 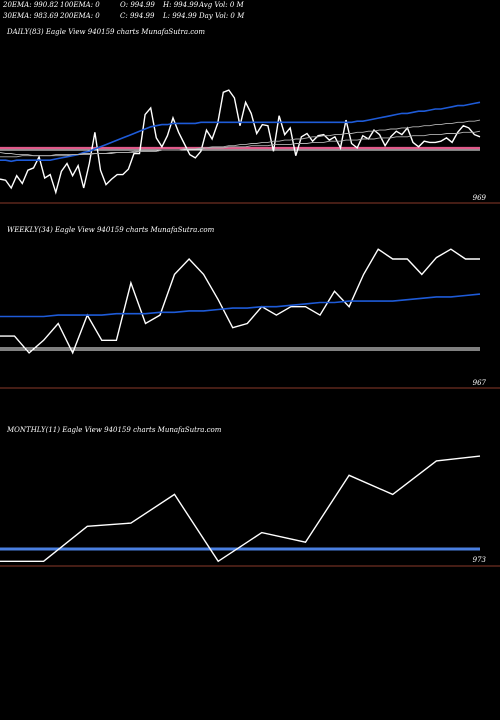 I want to click on hdr-day-vol: Day Vol: 0 M, so click(x=222, y=16).